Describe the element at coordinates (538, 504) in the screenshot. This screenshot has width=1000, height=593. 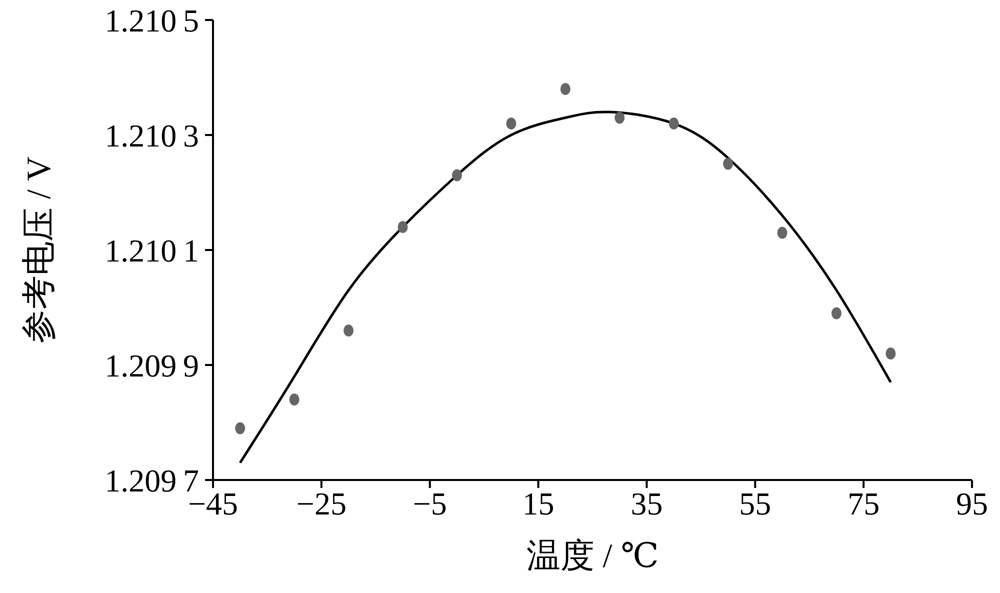
I see `x-tick-label: 15` at that location.